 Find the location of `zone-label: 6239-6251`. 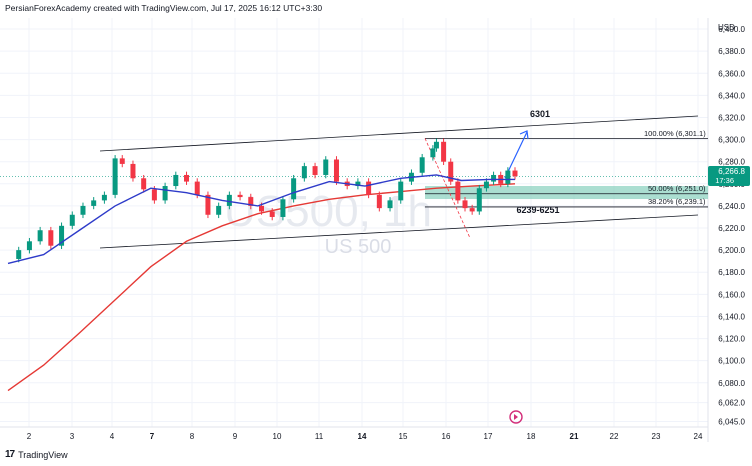

zone-label: 6239-6251 is located at coordinates (537, 210).